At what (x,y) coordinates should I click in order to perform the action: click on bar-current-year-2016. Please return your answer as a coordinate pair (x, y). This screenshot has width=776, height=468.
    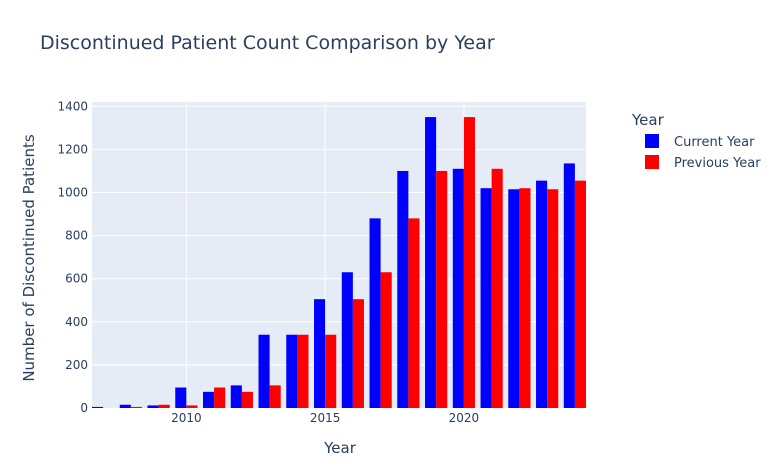
    Looking at the image, I should click on (347, 340).